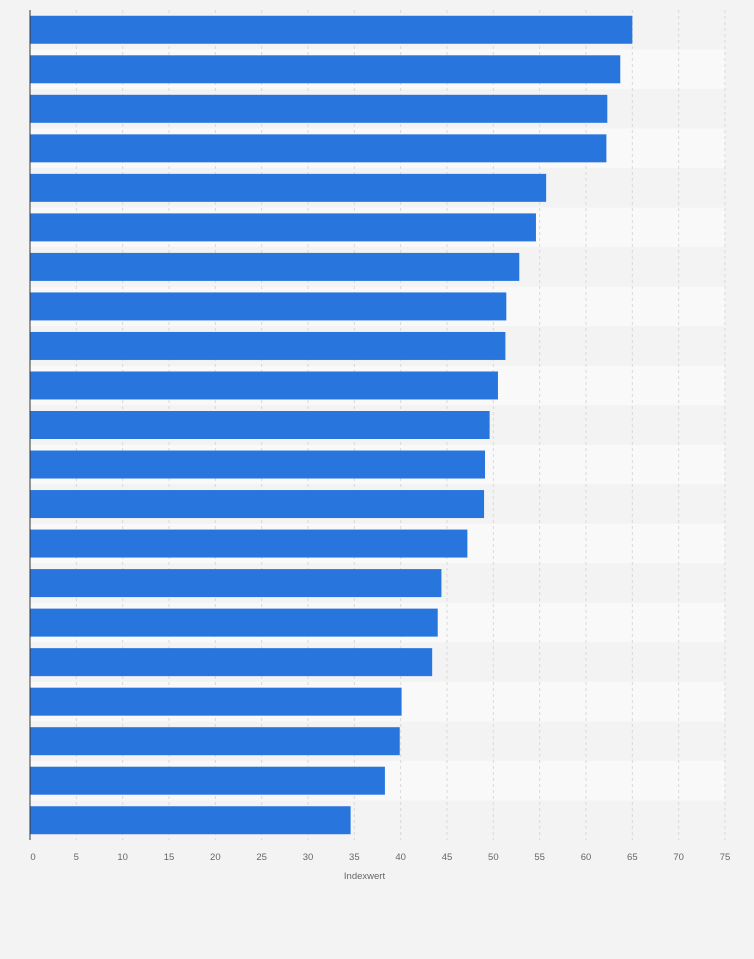  What do you see at coordinates (32, 857) in the screenshot?
I see `x-tick-label: 0` at bounding box center [32, 857].